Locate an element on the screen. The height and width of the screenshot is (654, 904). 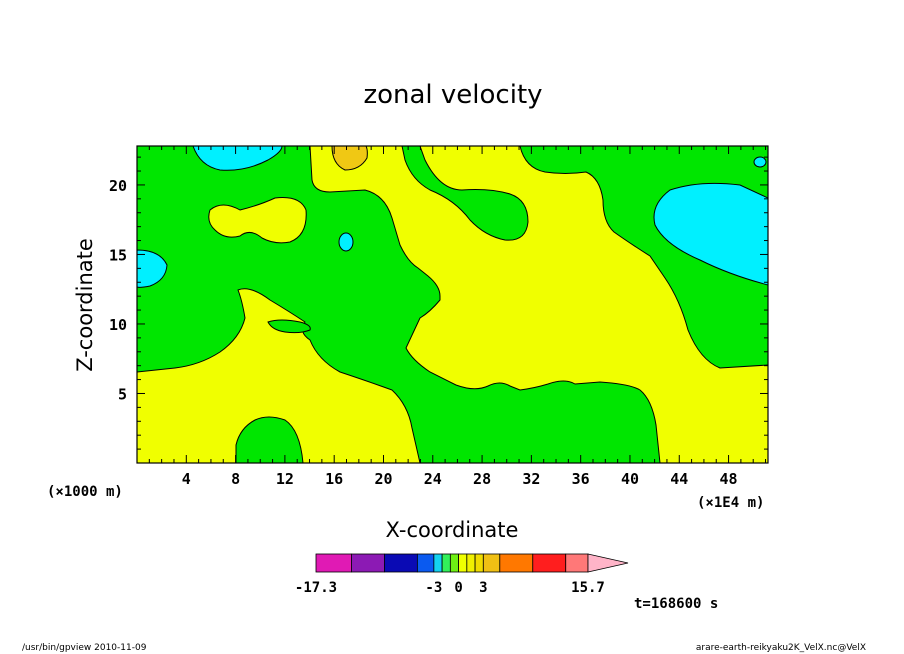
footer-left: /usr/bin/gpview 2010-11-09 is located at coordinates (84, 648).